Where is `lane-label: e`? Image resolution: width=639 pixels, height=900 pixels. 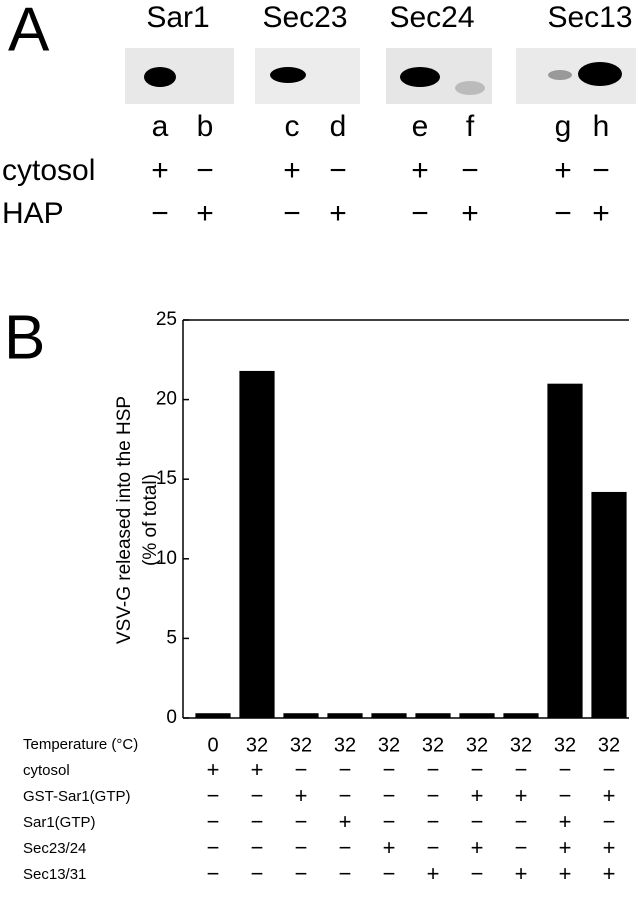
lane-label: e is located at coordinates (420, 126).